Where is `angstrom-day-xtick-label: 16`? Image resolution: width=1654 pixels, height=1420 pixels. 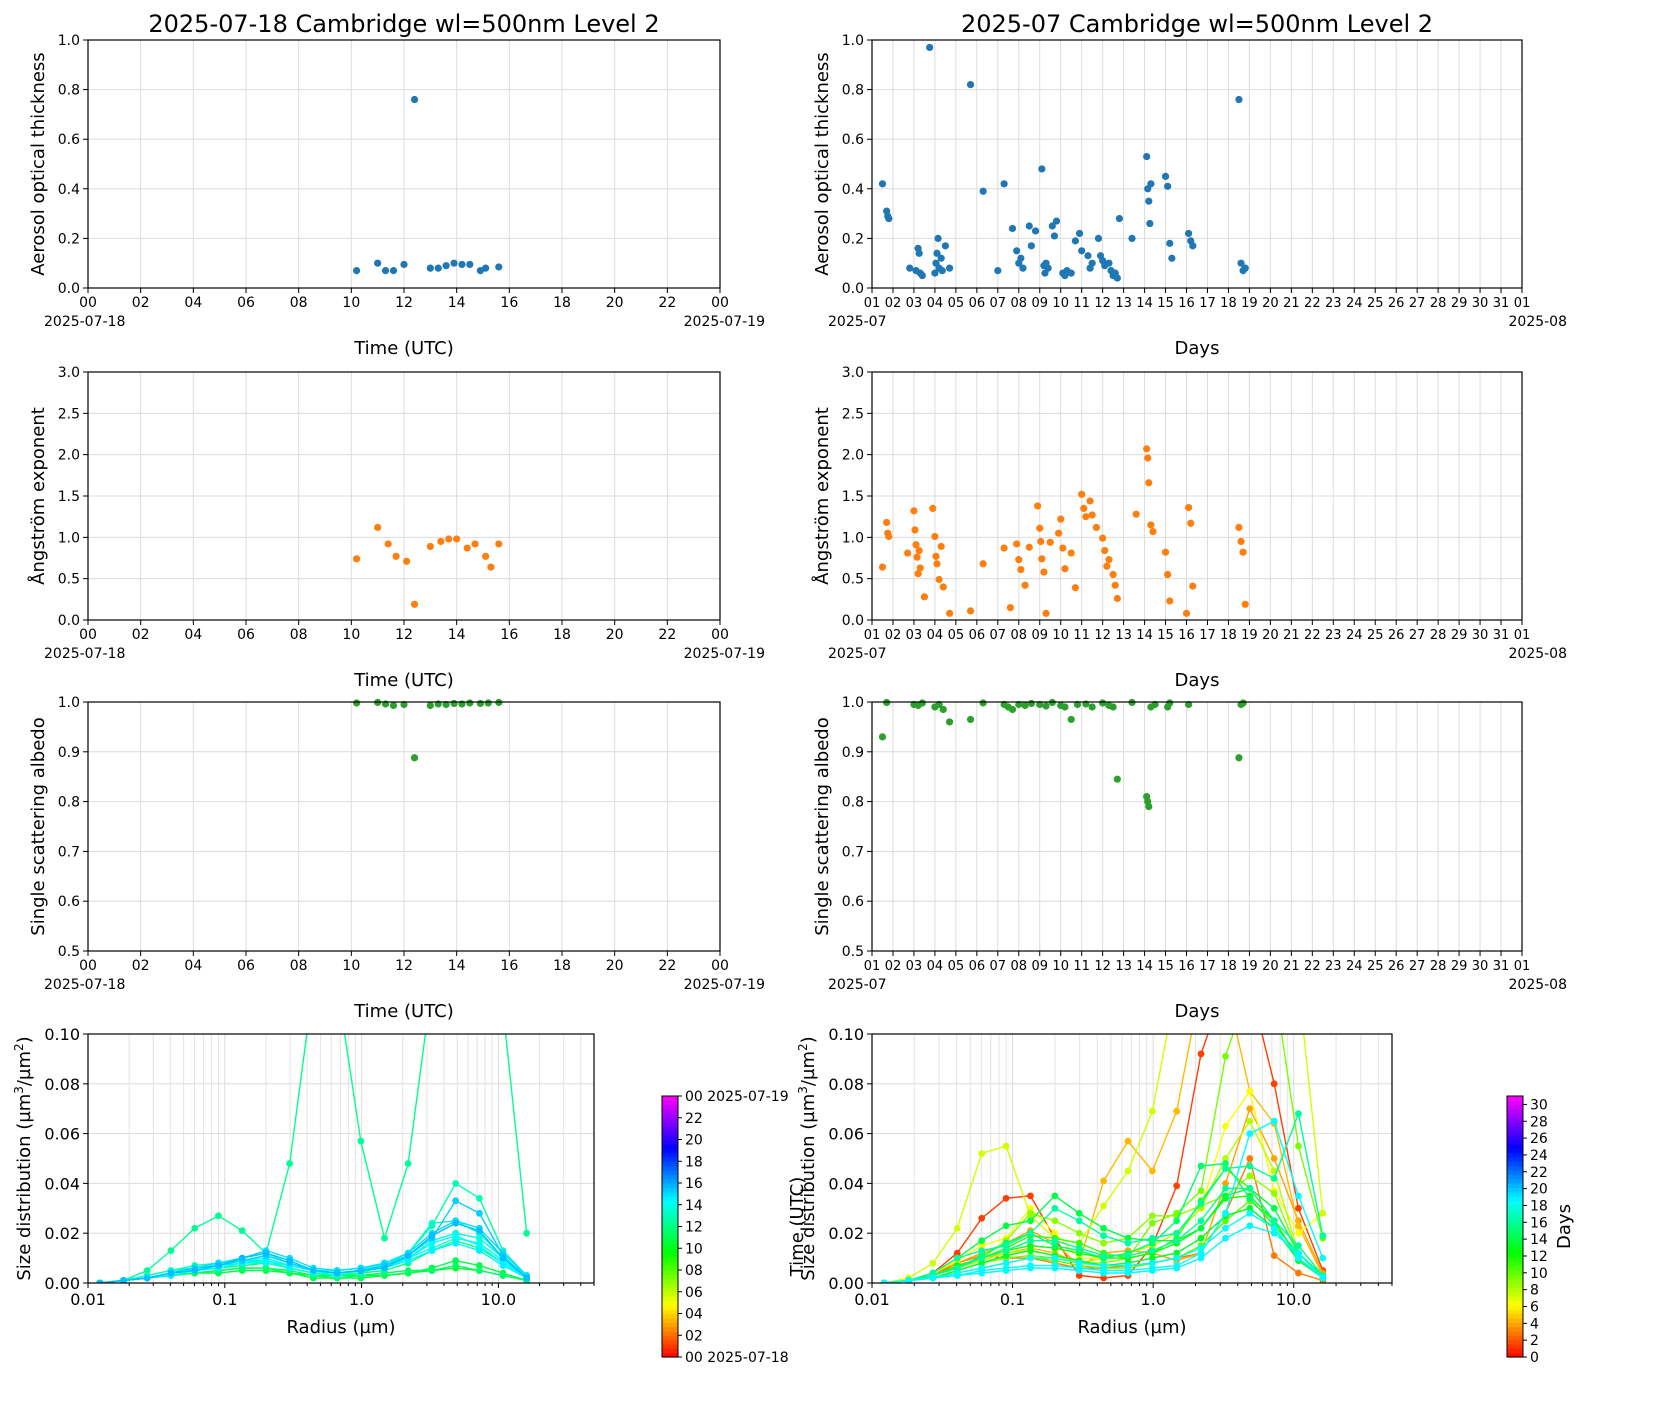 angstrom-day-xtick-label: 16 is located at coordinates (509, 635).